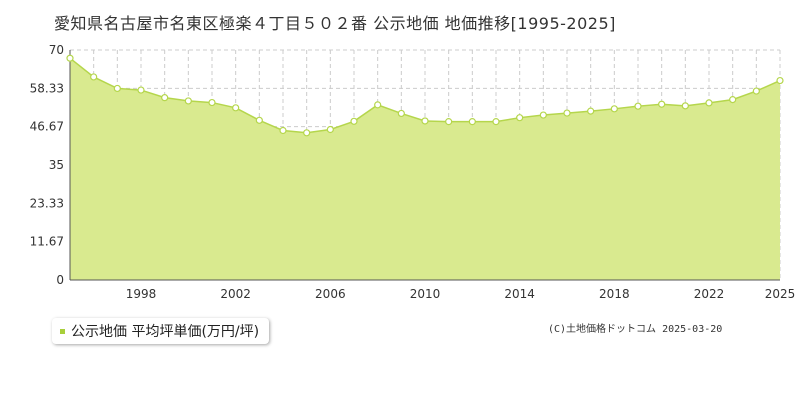 The height and width of the screenshot is (400, 800). What do you see at coordinates (614, 294) in the screenshot?
I see `x-tick-label: 2018` at bounding box center [614, 294].